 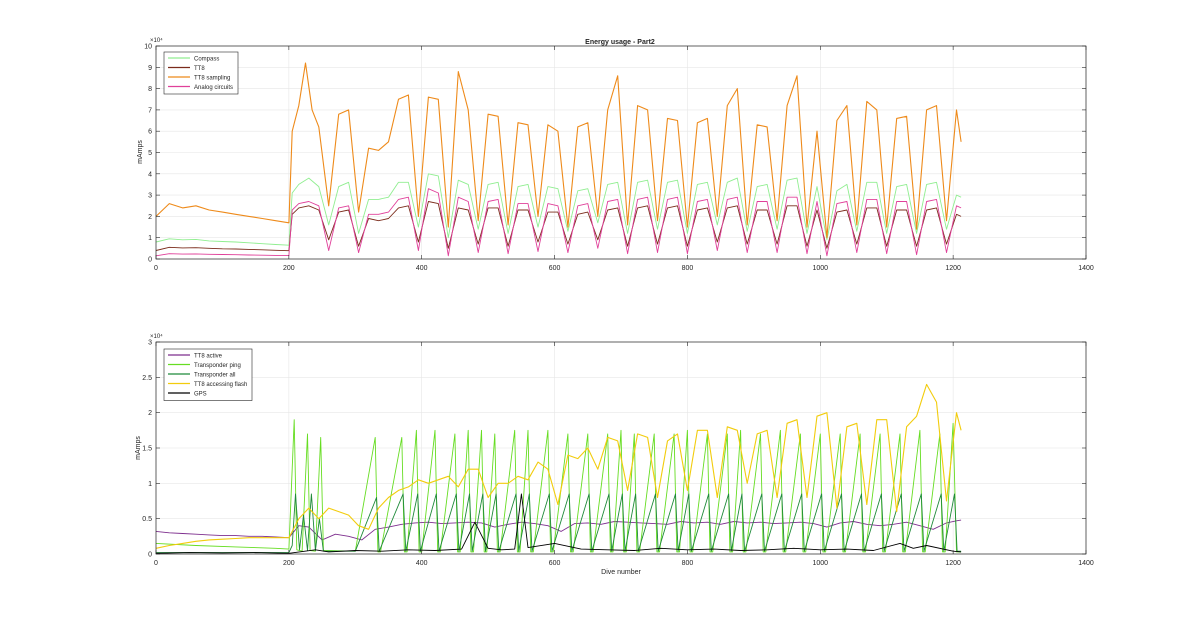 I want to click on top-x-tick-label: 1400, so click(x=1086, y=268).